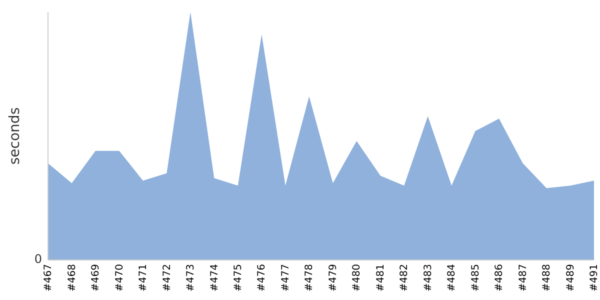  I want to click on x-tick-label: #486, so click(500, 278).